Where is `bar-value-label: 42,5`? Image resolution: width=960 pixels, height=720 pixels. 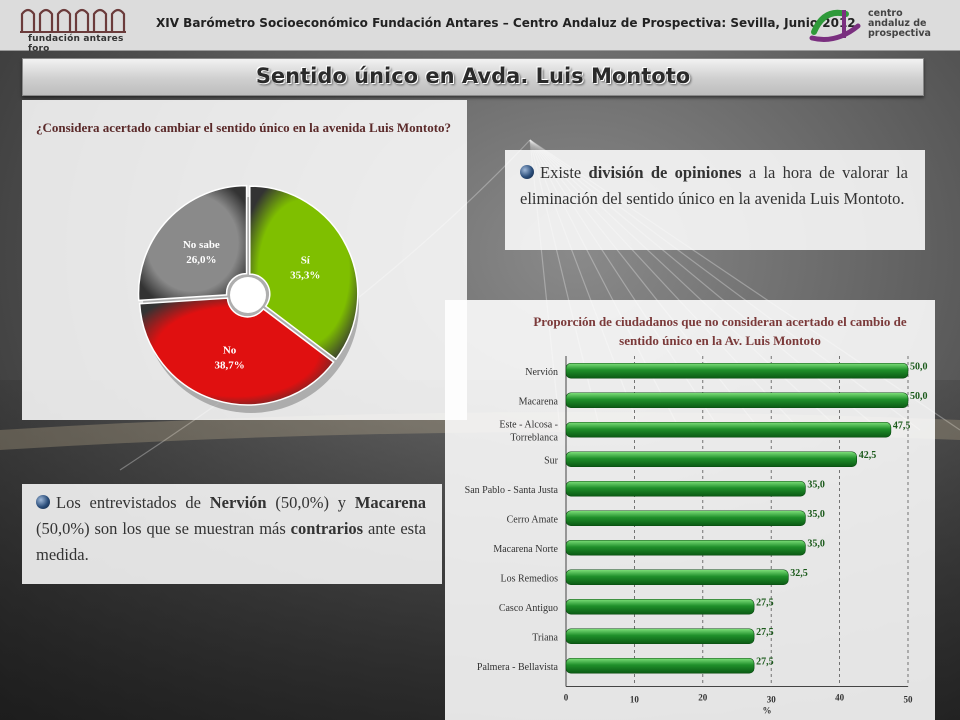 bar-value-label: 42,5 is located at coordinates (868, 455).